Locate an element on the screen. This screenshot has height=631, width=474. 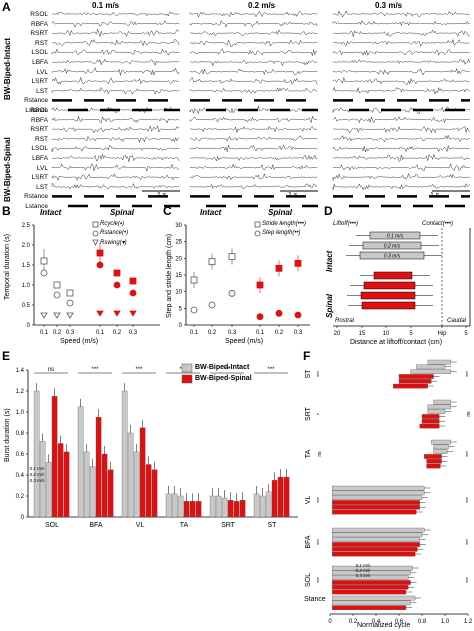
b-xtick-label: 0.3 is located at coordinates (70, 333).